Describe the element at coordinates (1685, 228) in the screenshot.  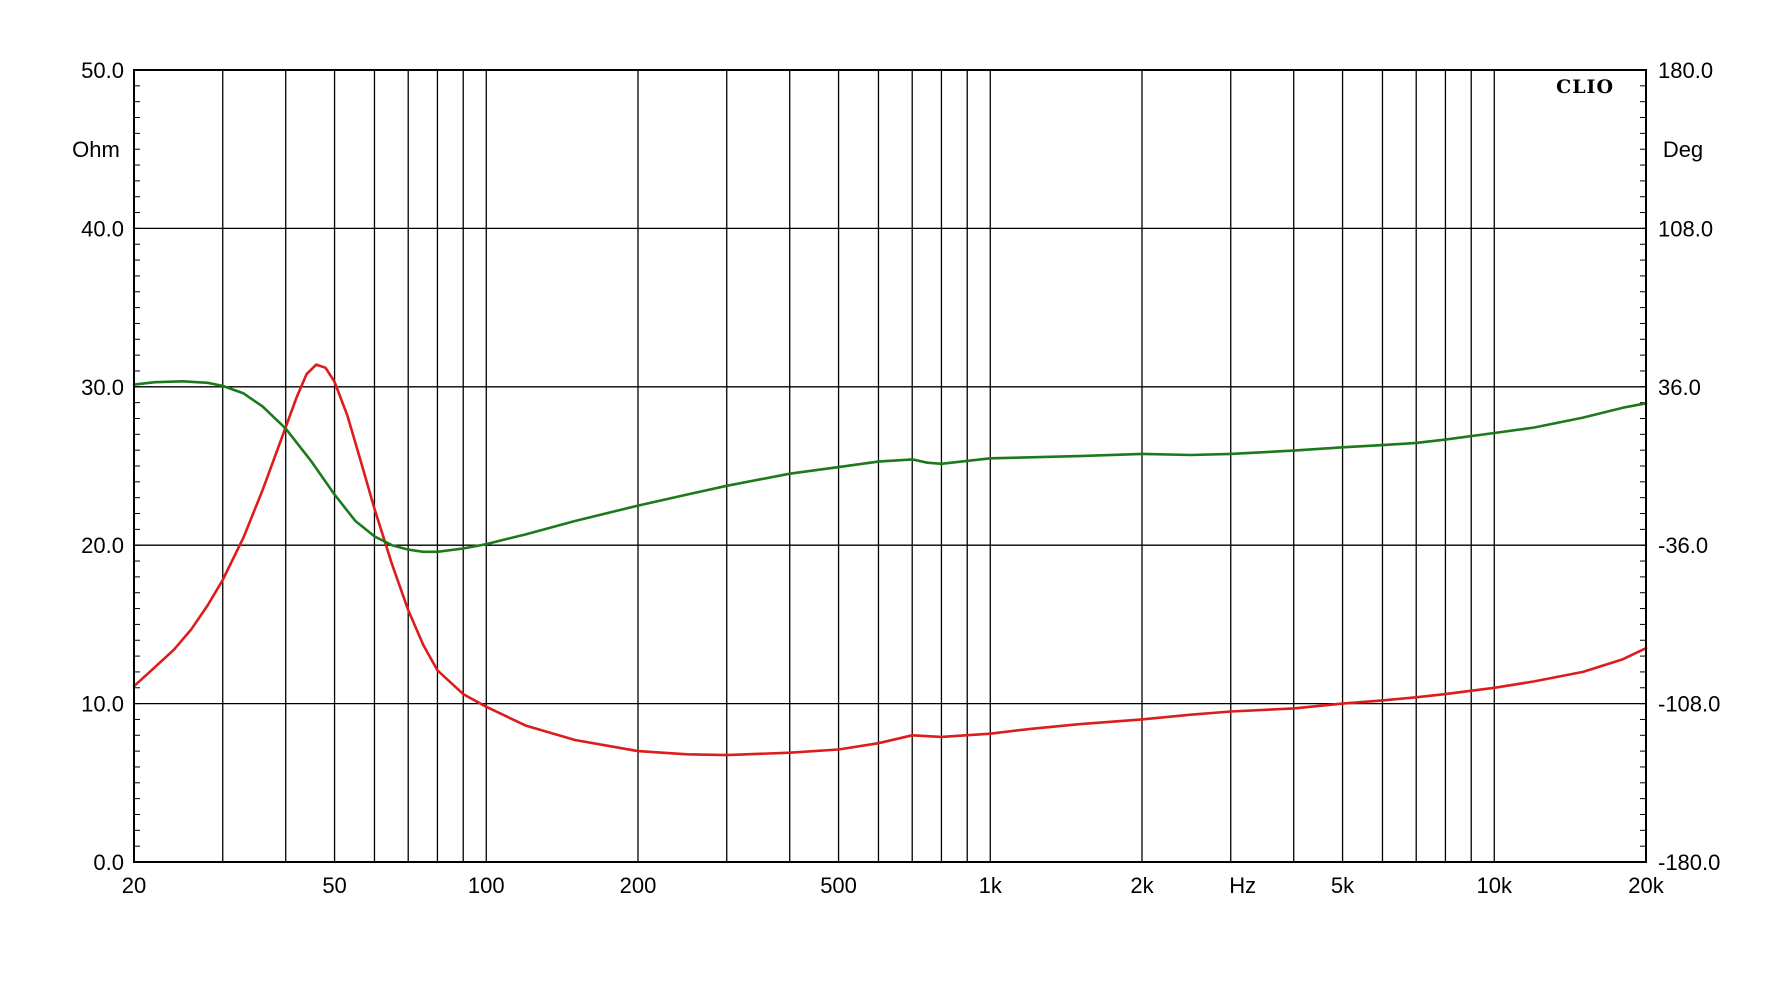
I see `right-y-tick-label: 108.0` at that location.